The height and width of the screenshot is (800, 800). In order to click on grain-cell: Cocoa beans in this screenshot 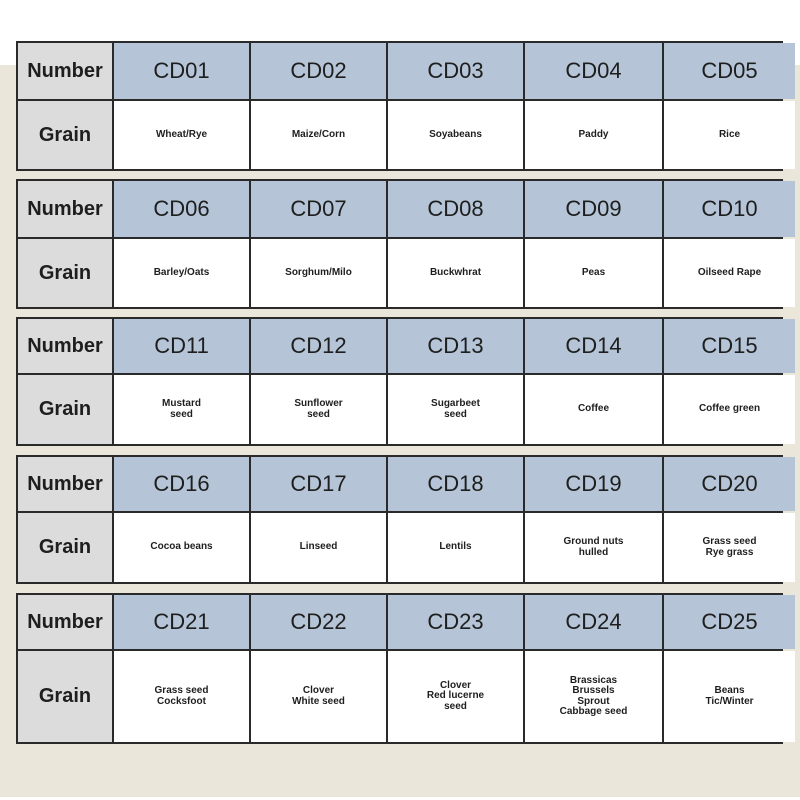, I will do `click(181, 547)`.